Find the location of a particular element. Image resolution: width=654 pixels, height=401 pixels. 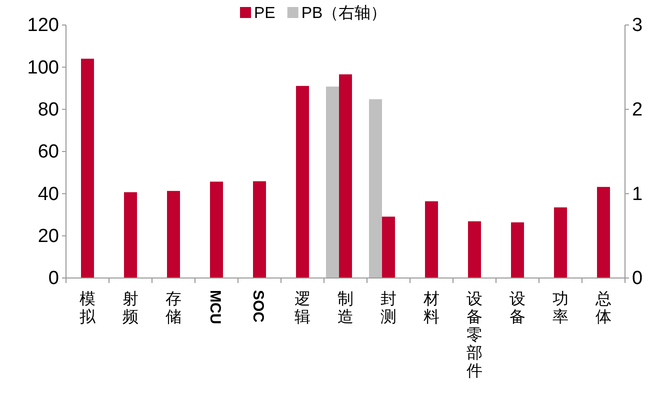

y-tick-label: 120 is located at coordinates (43, 25).